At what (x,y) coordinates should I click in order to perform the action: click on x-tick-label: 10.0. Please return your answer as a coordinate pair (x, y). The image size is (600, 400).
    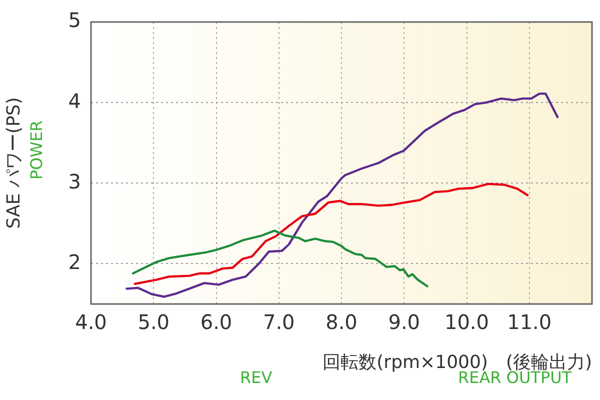
    Looking at the image, I should click on (467, 322).